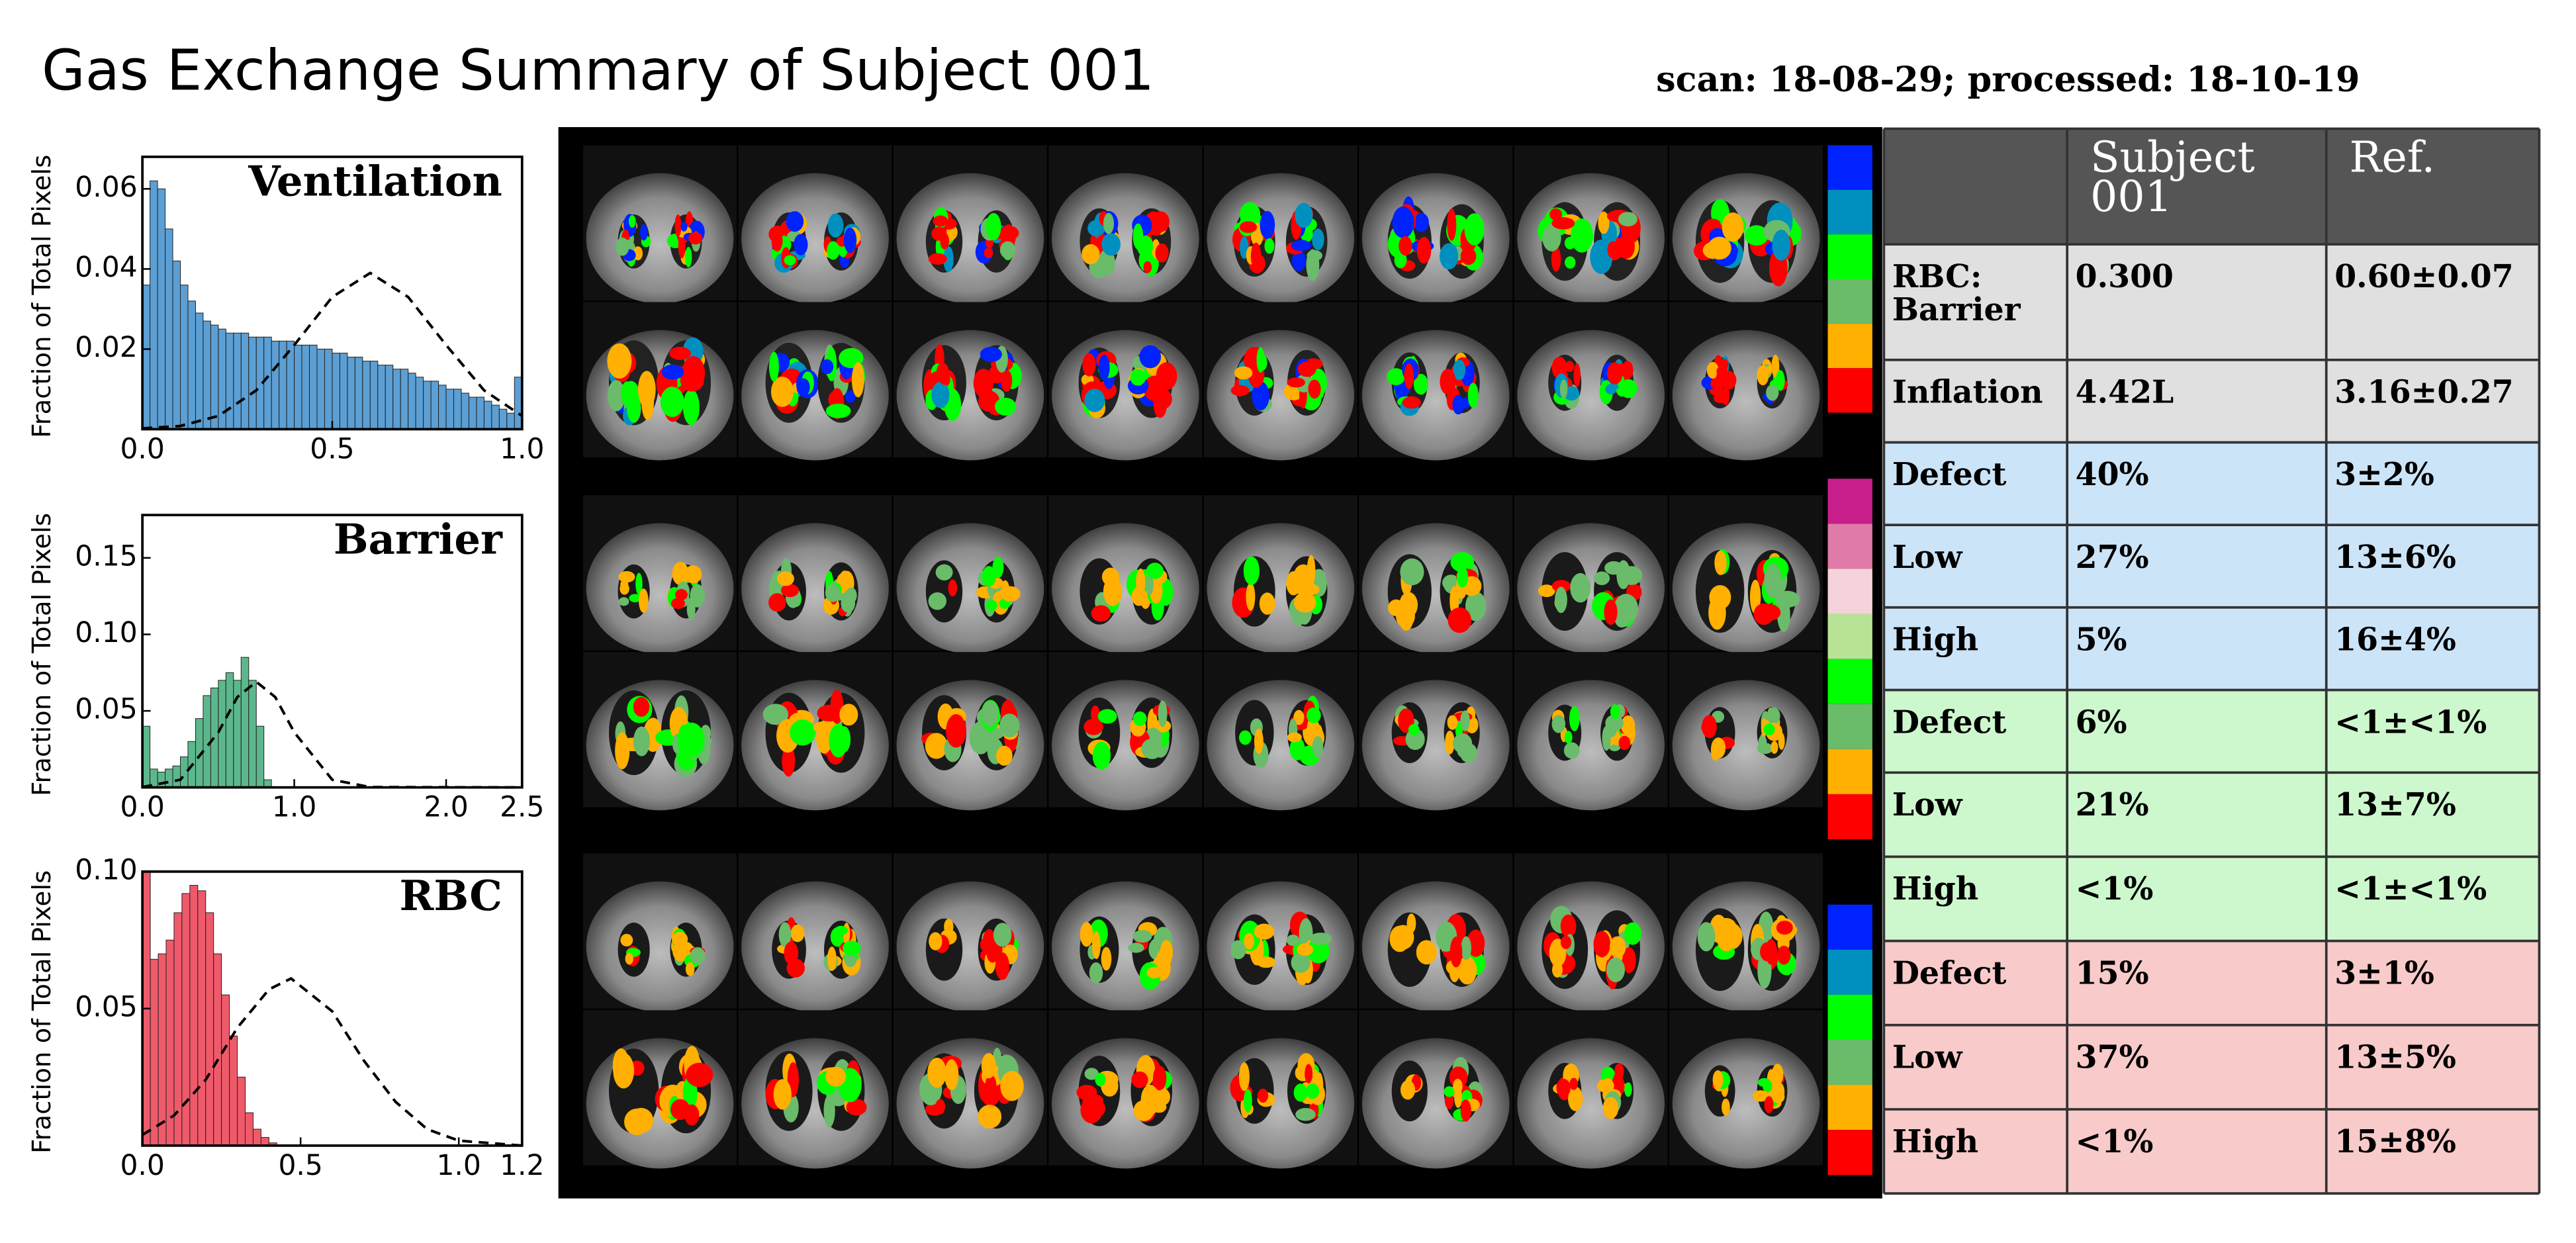 The width and height of the screenshot is (2576, 1243). I want to click on y-axis-label: Fraction of Total Pixels, so click(42, 654).